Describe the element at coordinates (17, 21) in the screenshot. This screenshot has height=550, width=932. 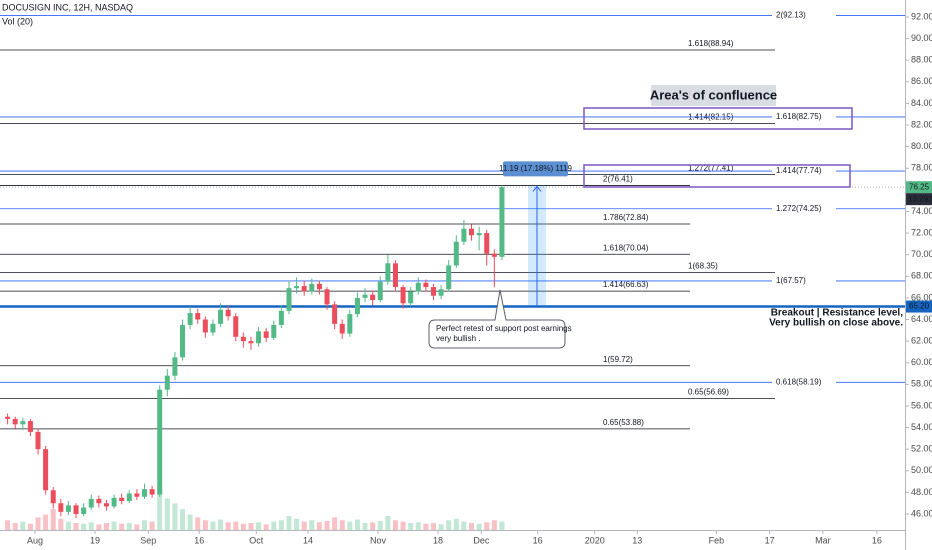
I see `volume-indicator: Vol (20)` at that location.